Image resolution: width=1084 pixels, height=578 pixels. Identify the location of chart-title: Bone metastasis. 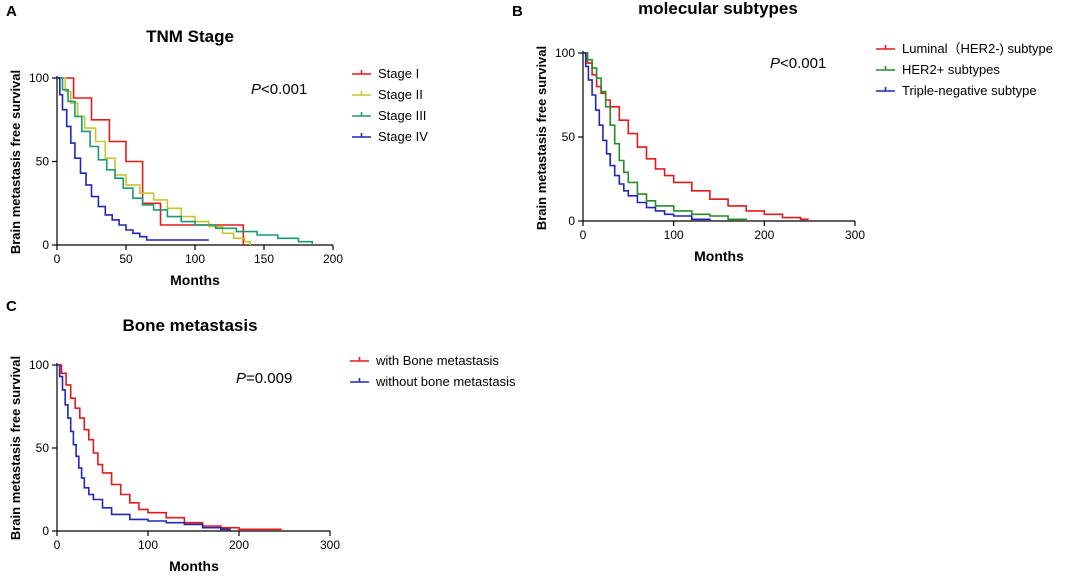
(189, 325).